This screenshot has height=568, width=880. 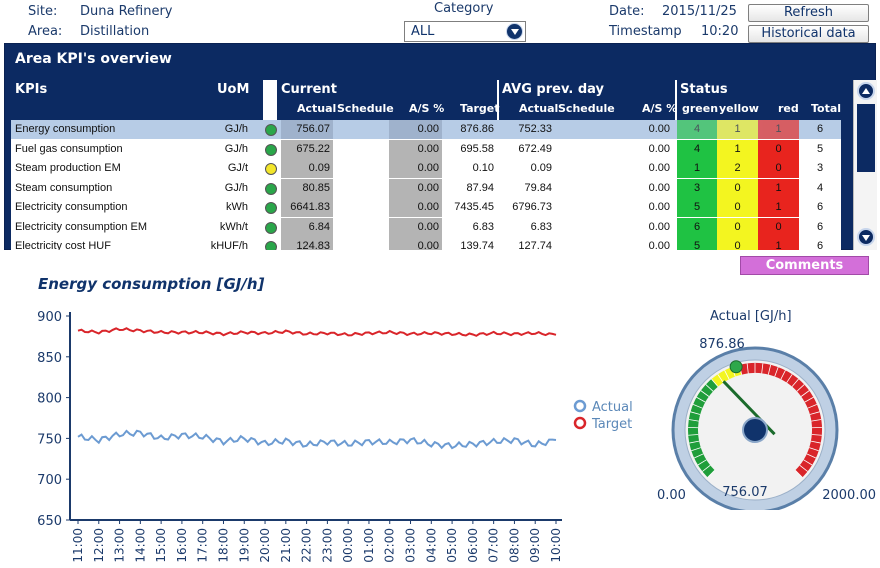 I want to click on scroll-down-icon, so click(x=866, y=237).